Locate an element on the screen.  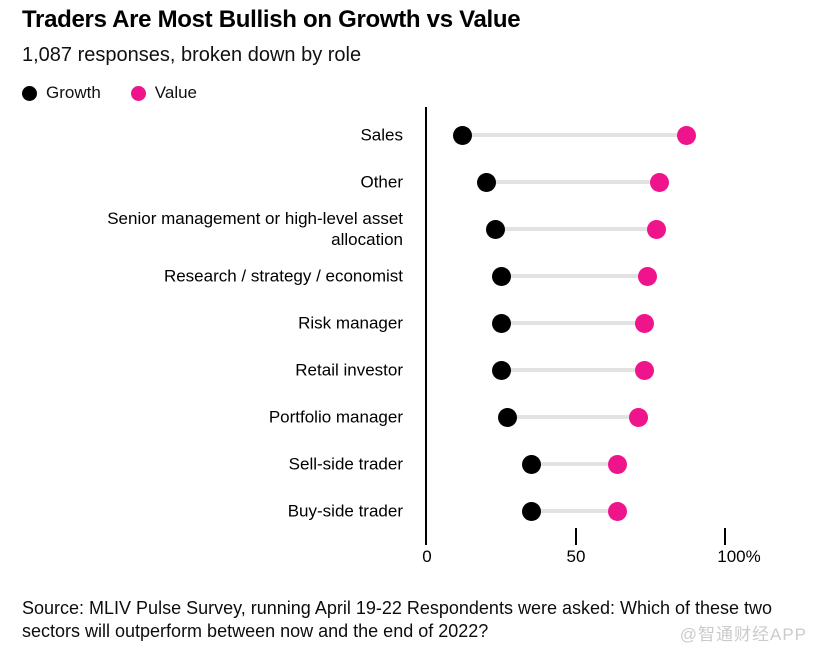
legend-label-value: Value is located at coordinates (176, 92).